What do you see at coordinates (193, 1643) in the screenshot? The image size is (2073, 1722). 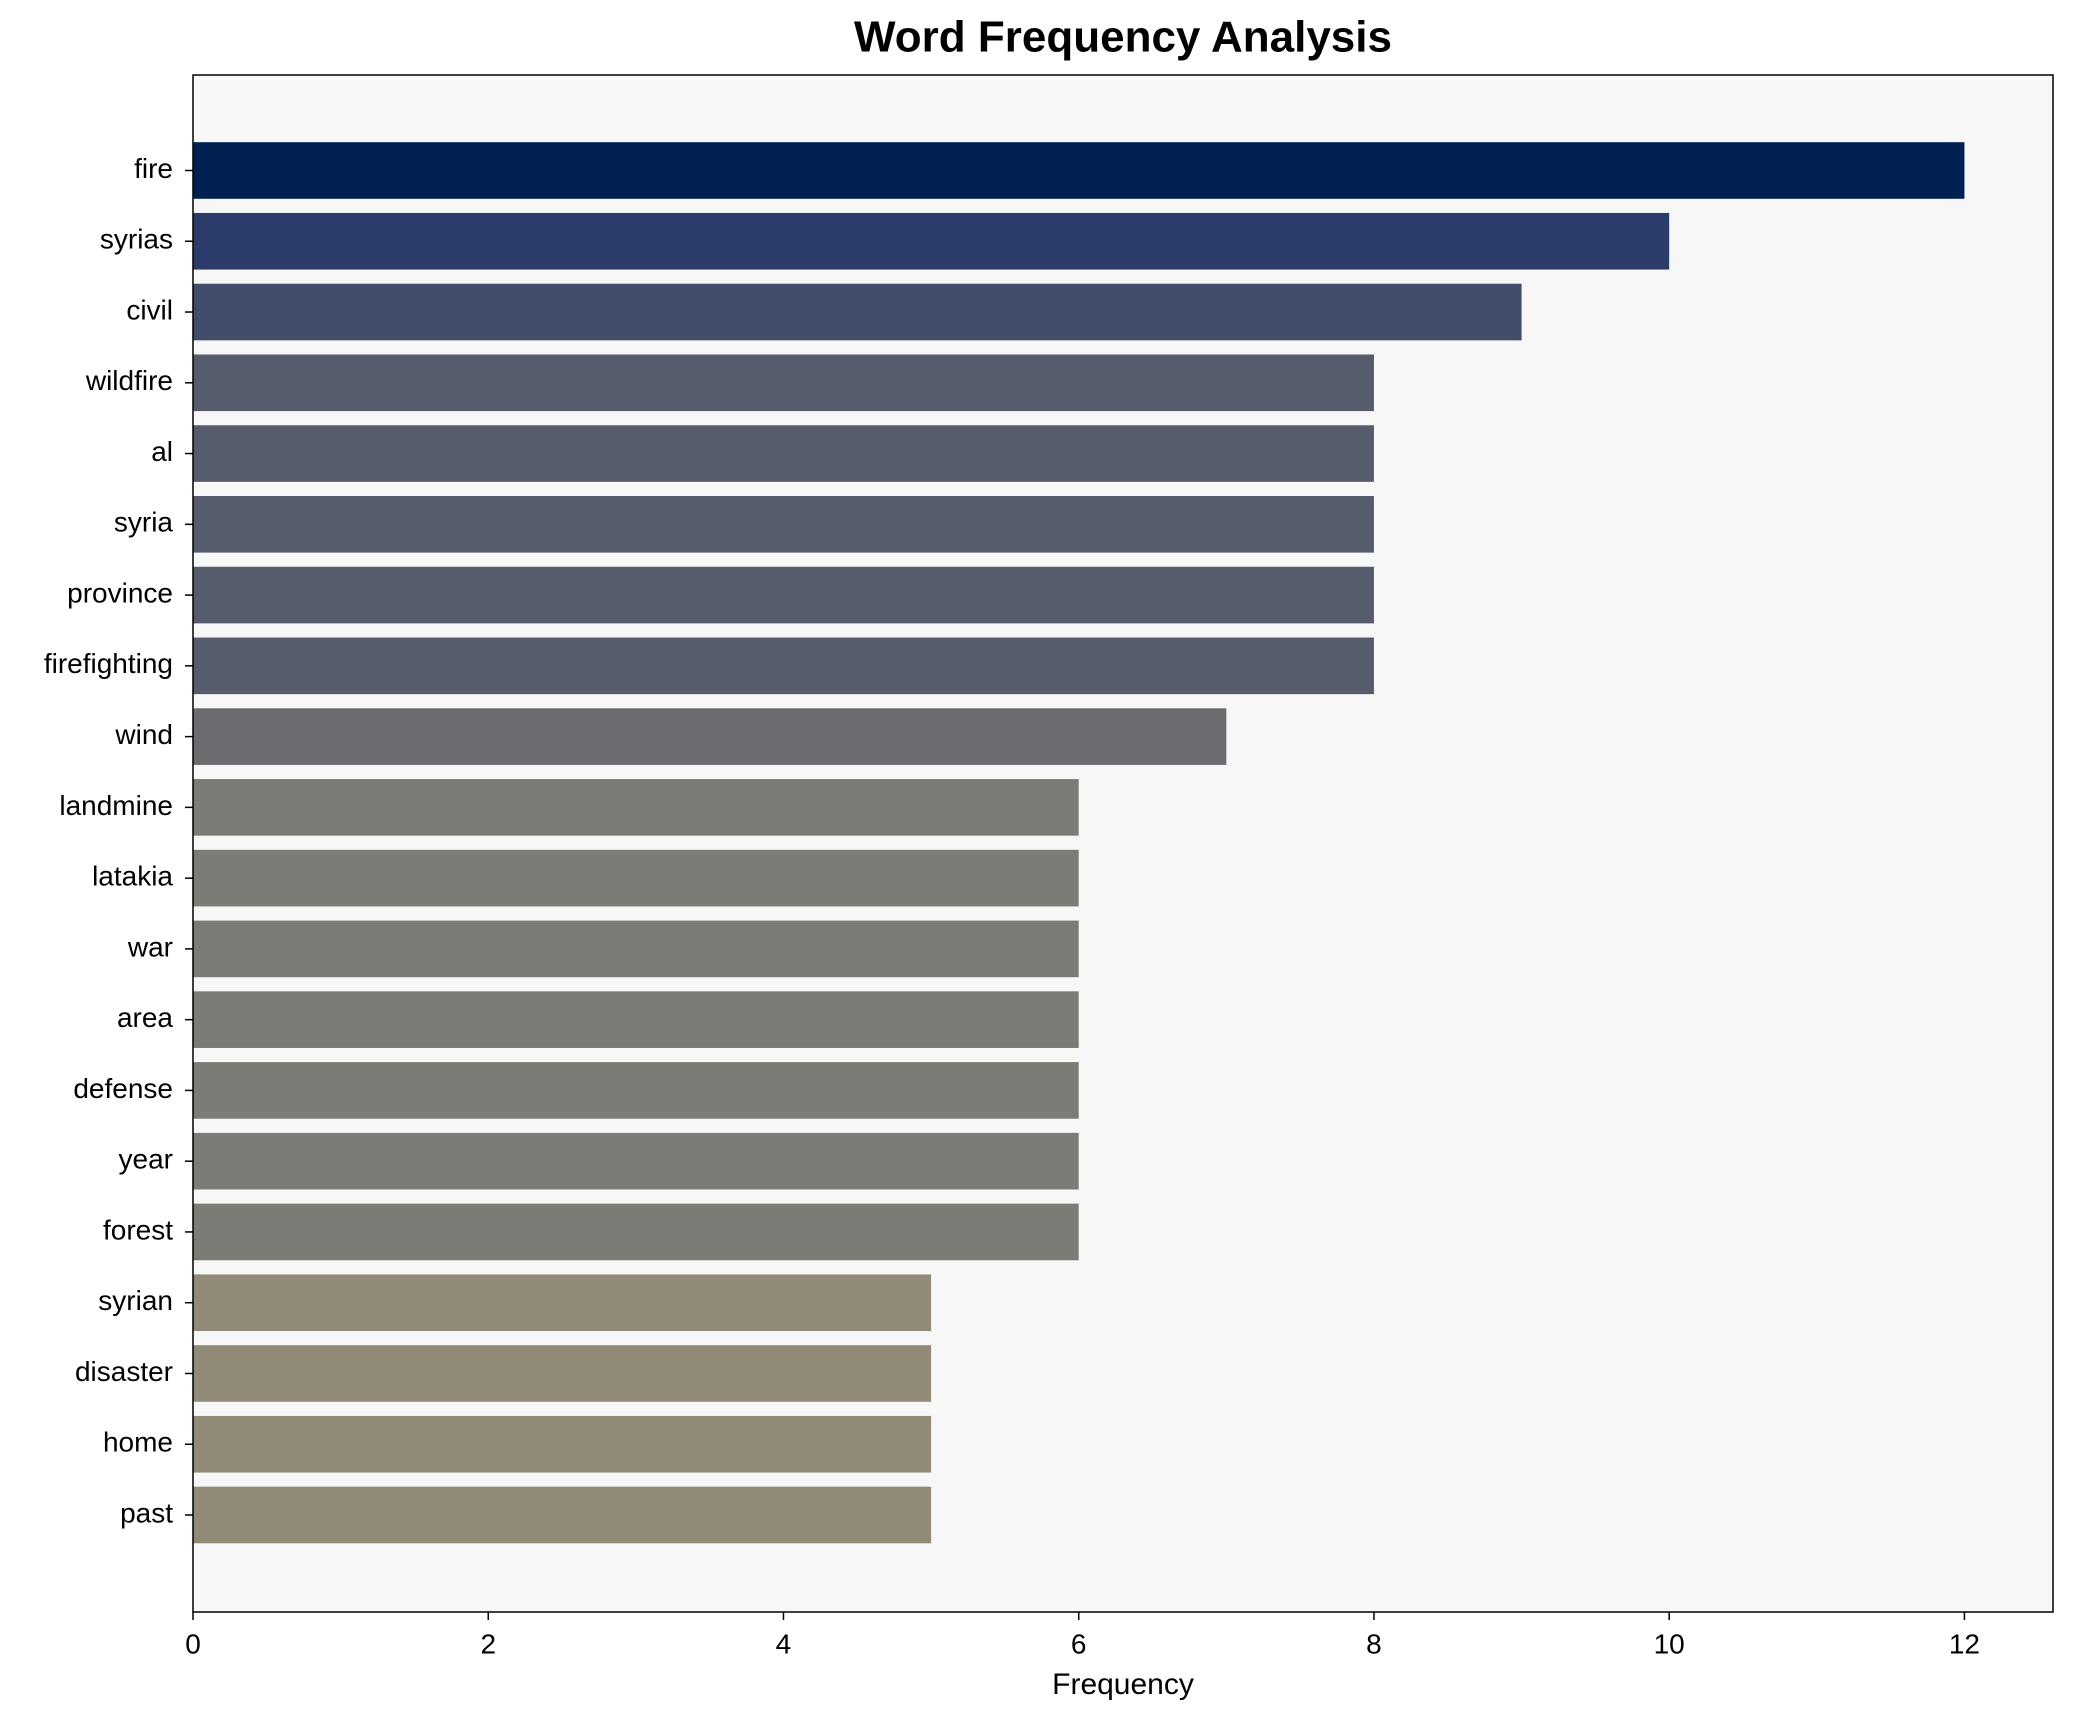 I see `x-tick-label: 0` at bounding box center [193, 1643].